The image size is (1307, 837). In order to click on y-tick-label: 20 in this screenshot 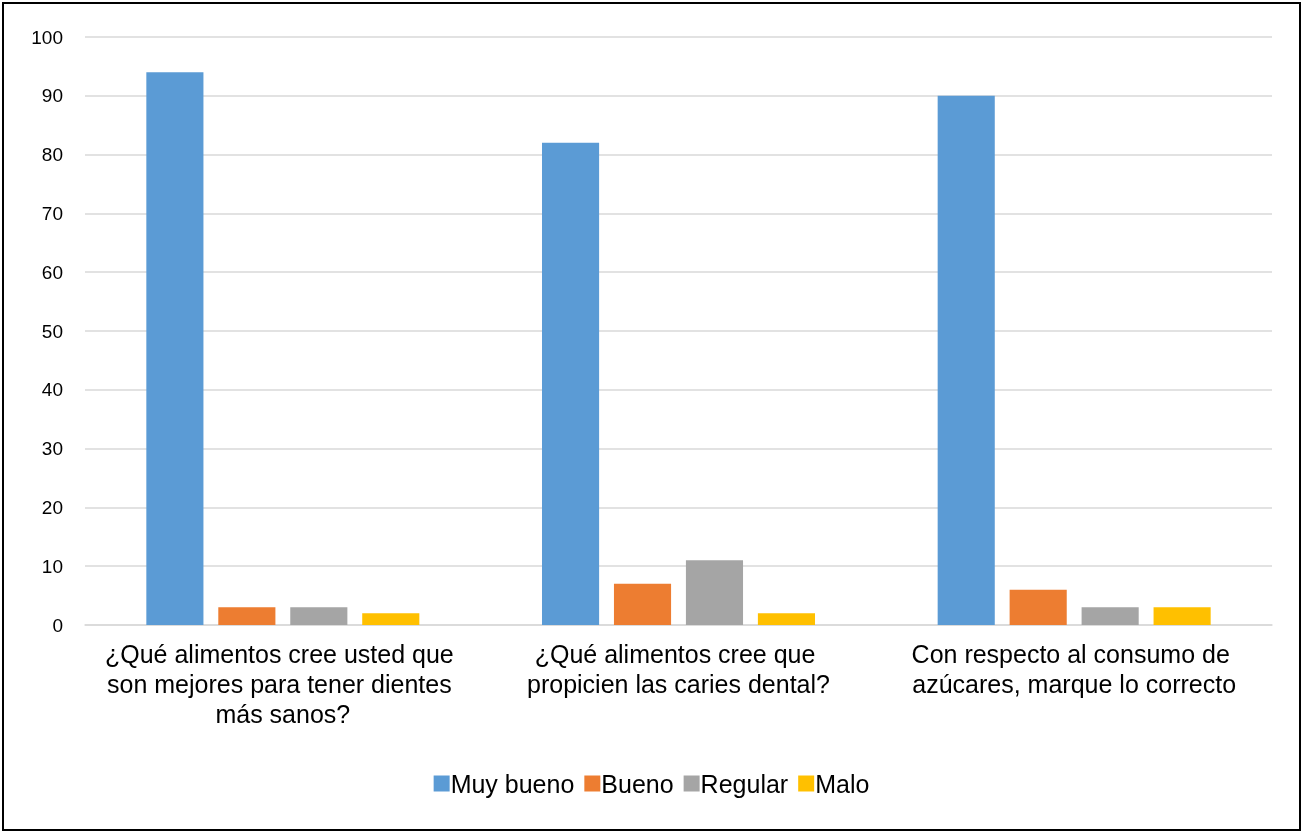, I will do `click(52, 507)`.